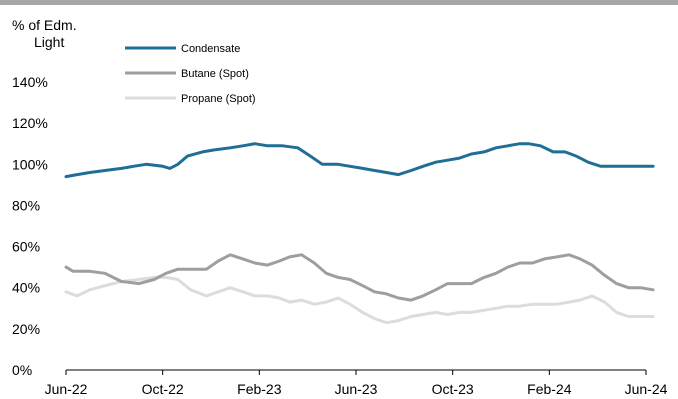 Image resolution: width=678 pixels, height=399 pixels. What do you see at coordinates (356, 389) in the screenshot?
I see `x-tick-label: Jun-23` at bounding box center [356, 389].